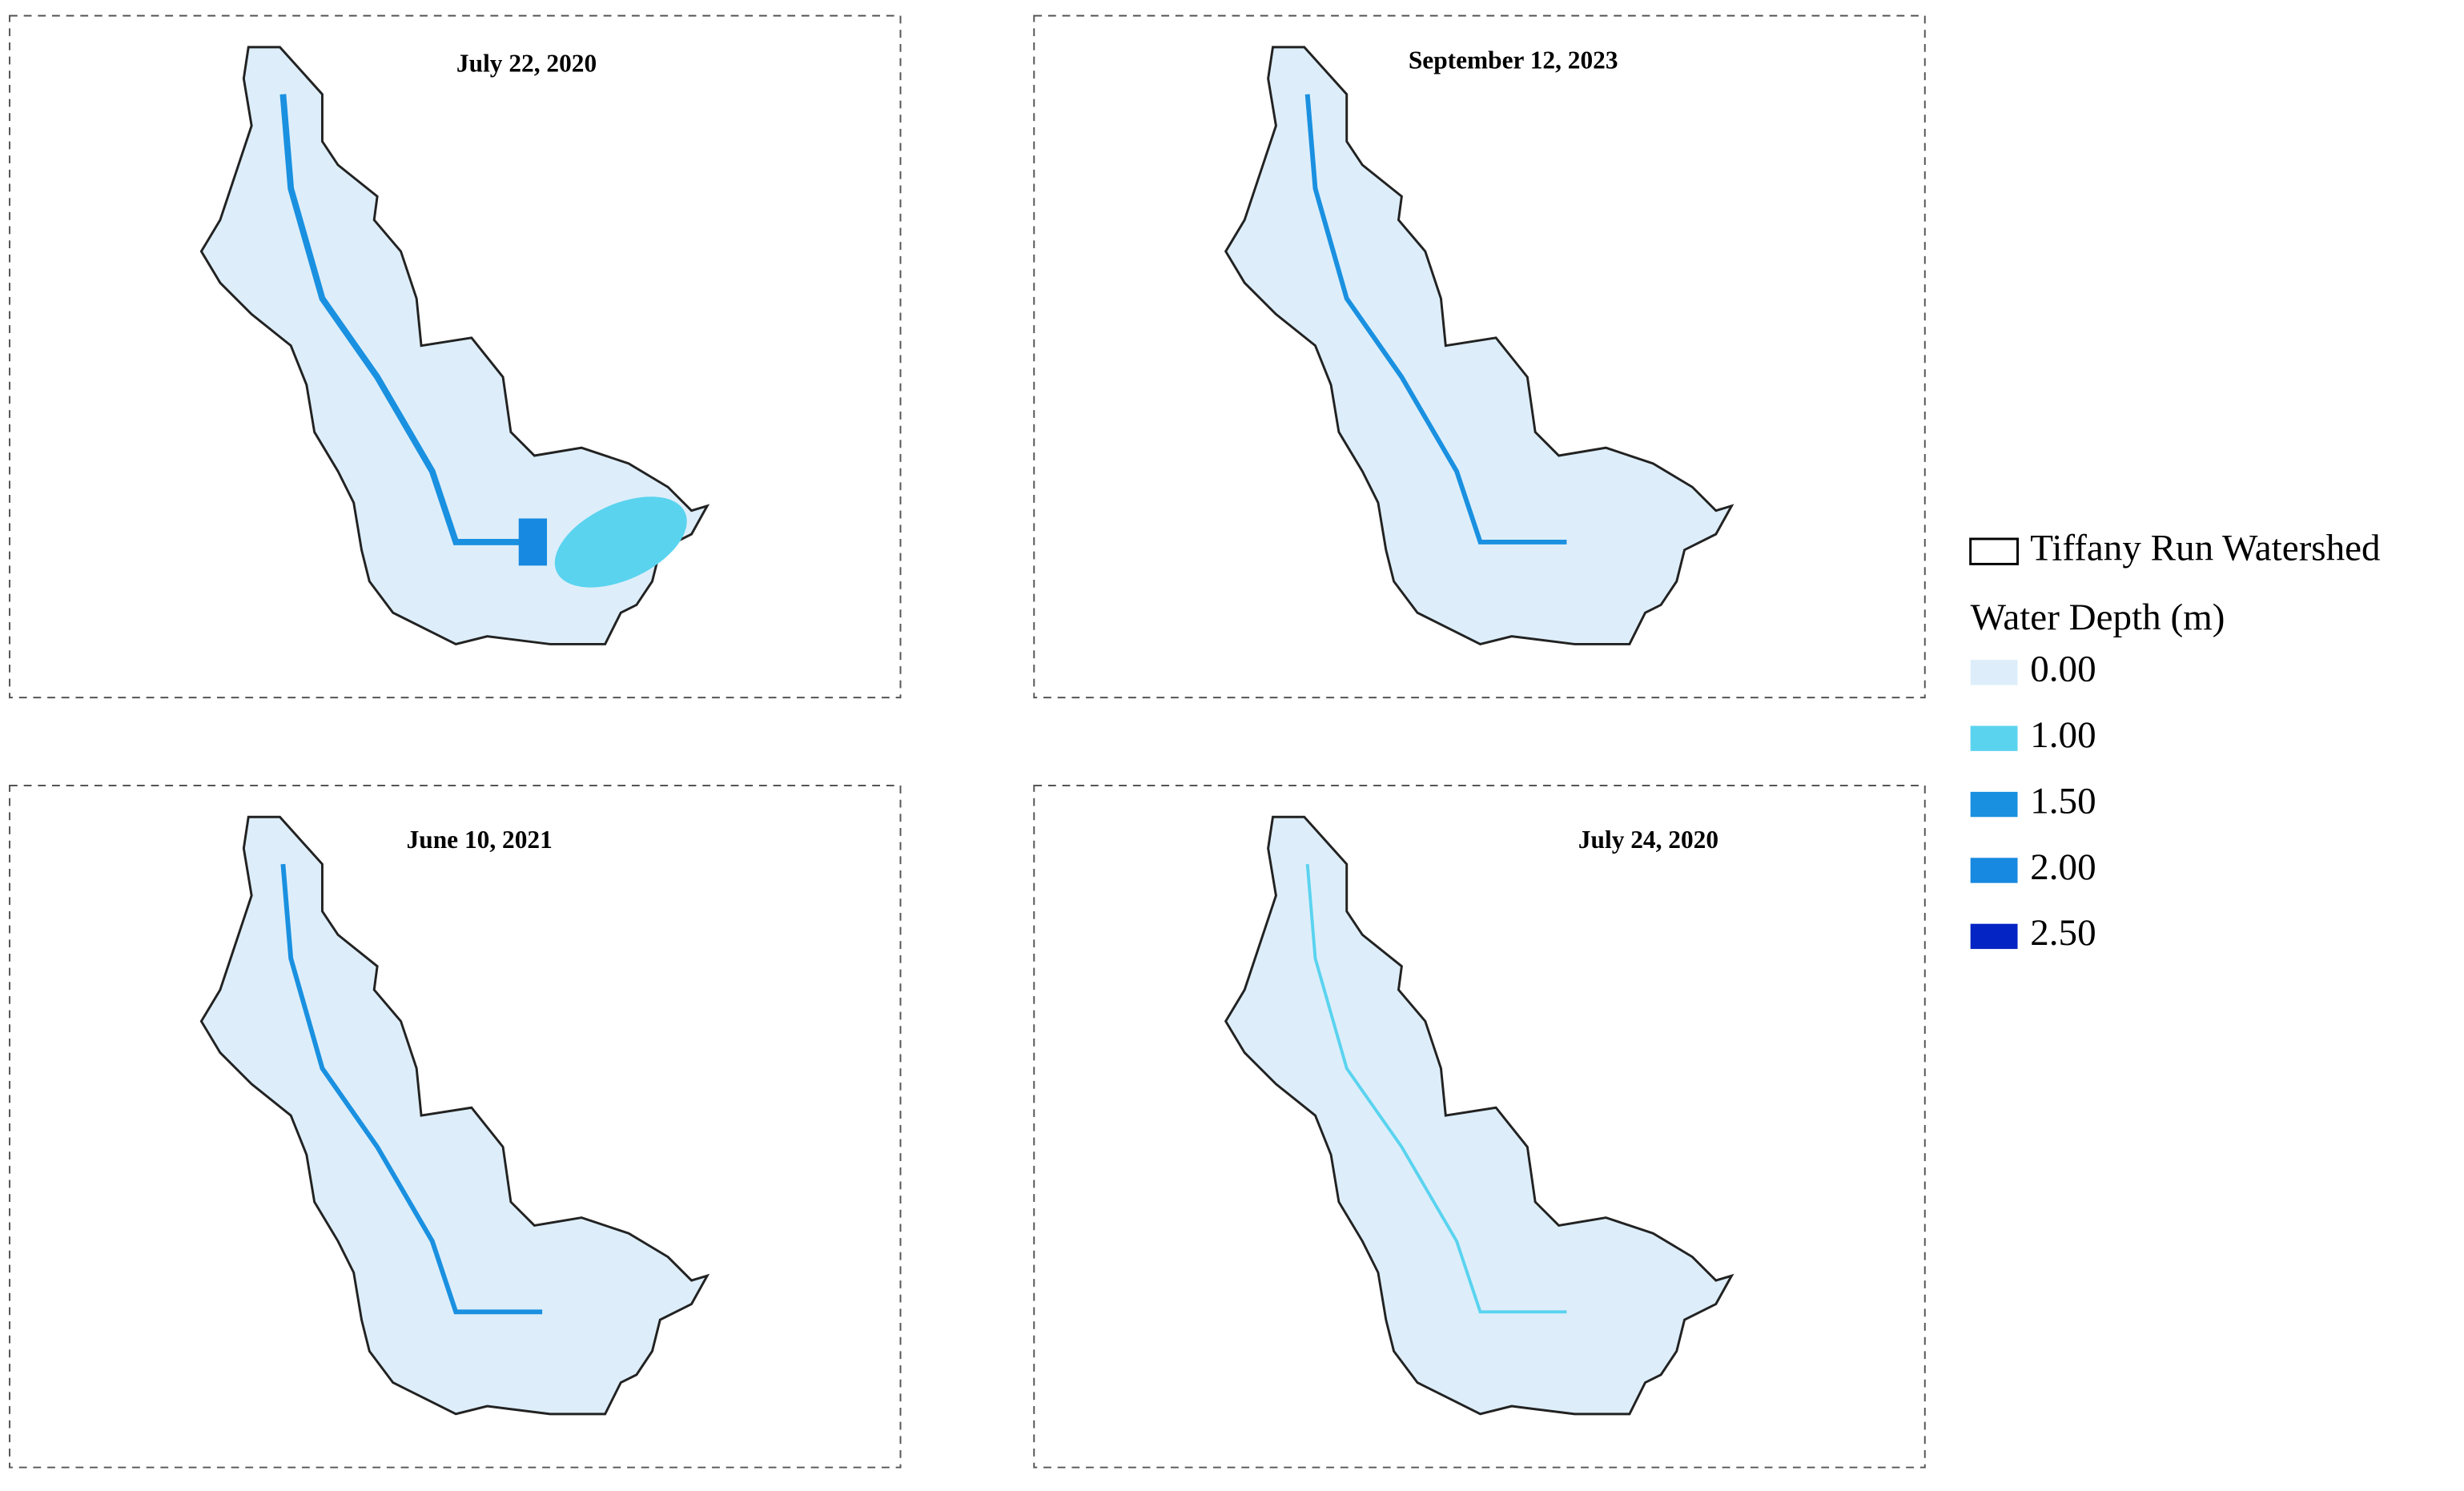 This screenshot has height=1491, width=2464. I want to click on legend-entry: 1.00, so click(2063, 735).